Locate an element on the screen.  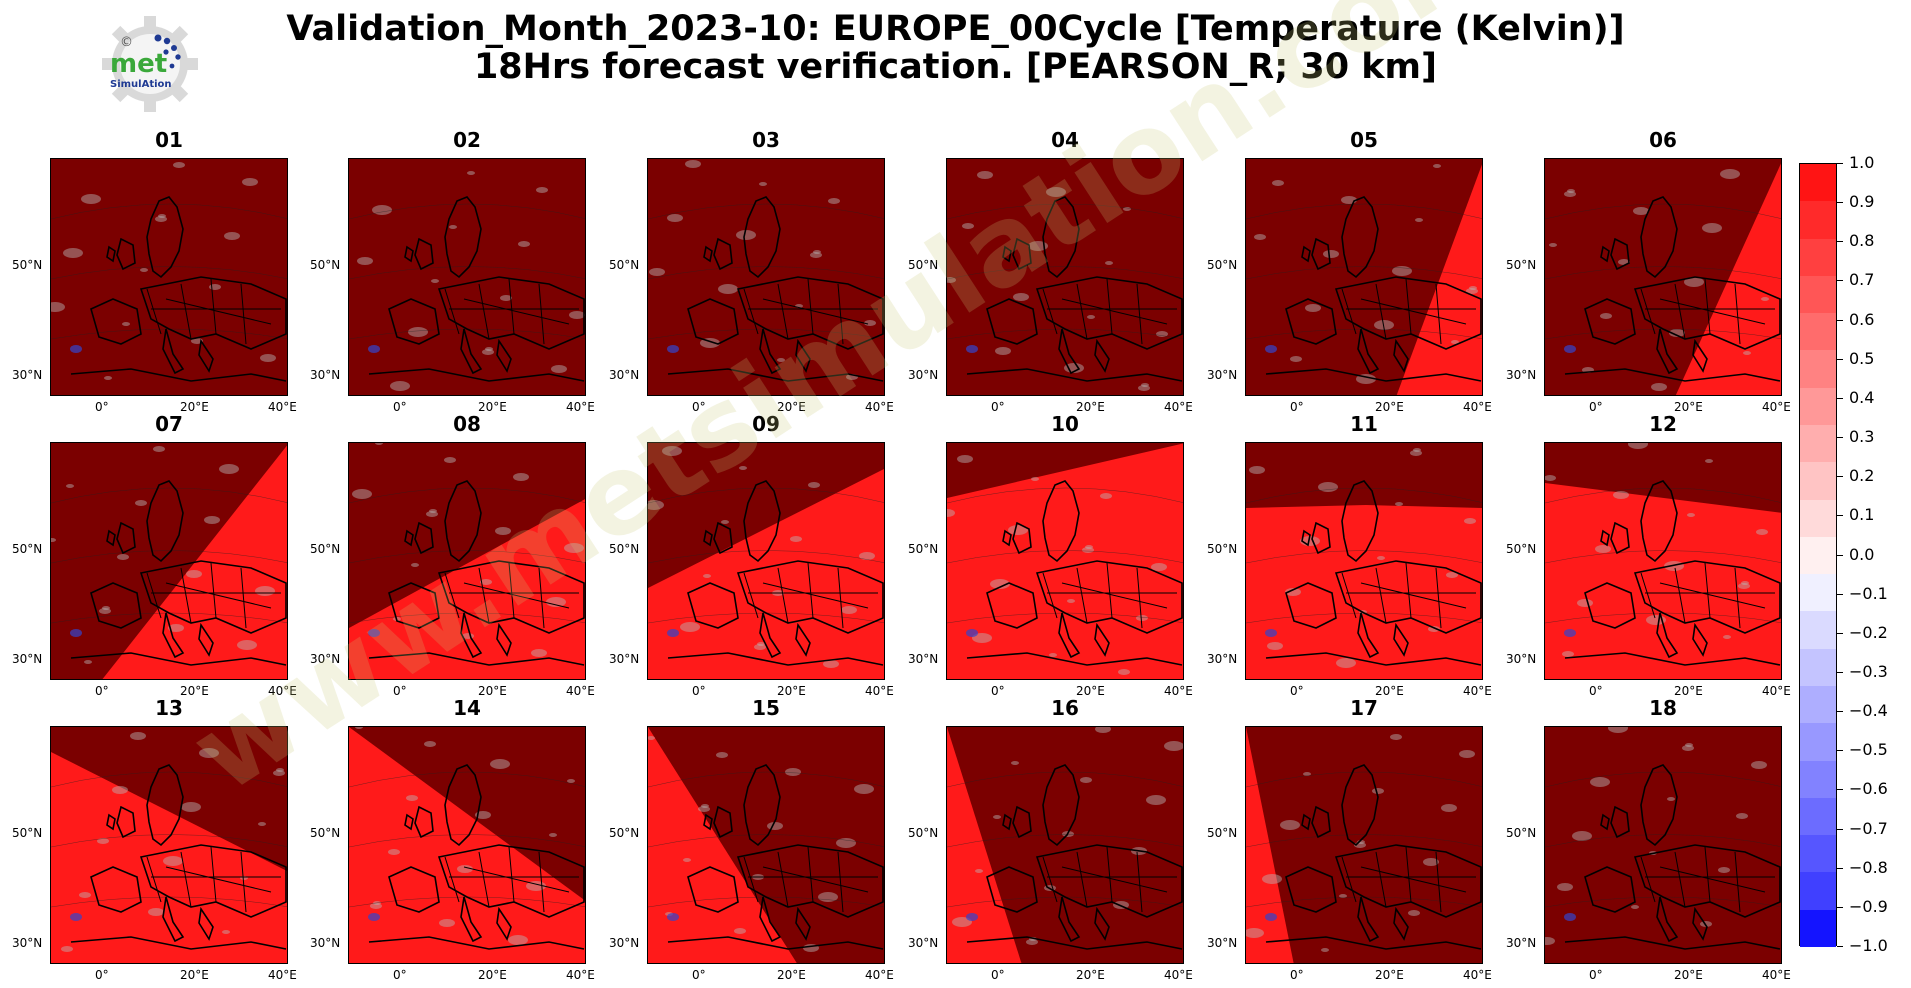
colorbar-tick-label: 0.9 is located at coordinates (1862, 202).